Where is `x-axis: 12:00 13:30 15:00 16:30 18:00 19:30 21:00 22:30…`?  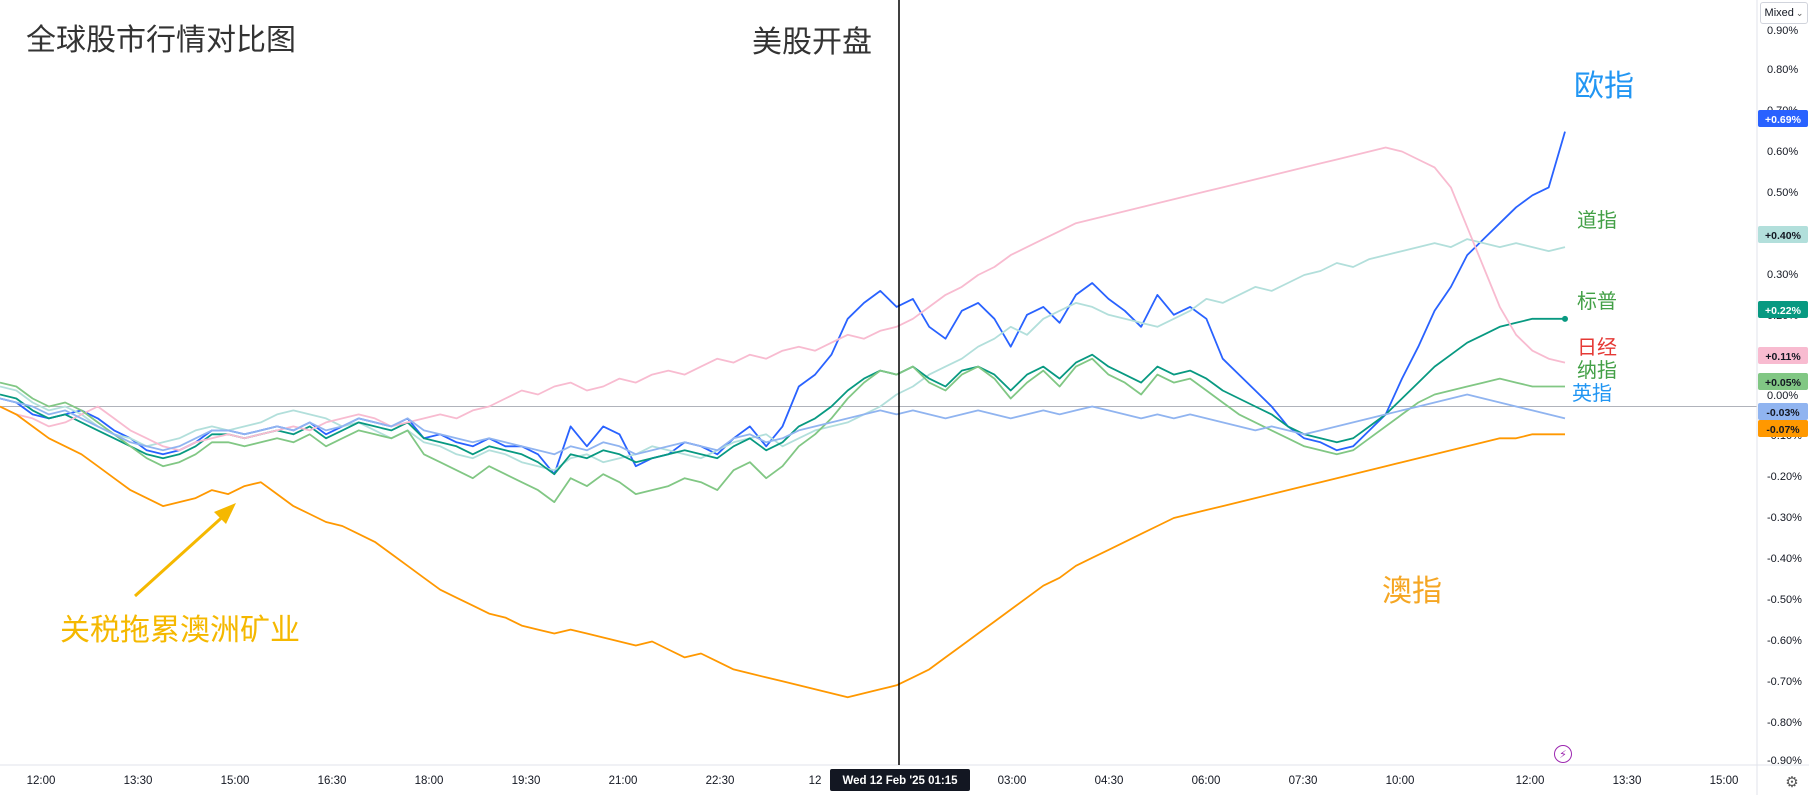 x-axis: 12:00 13:30 15:00 16:30 18:00 19:30 21:00 22:30… is located at coordinates (883, 780).